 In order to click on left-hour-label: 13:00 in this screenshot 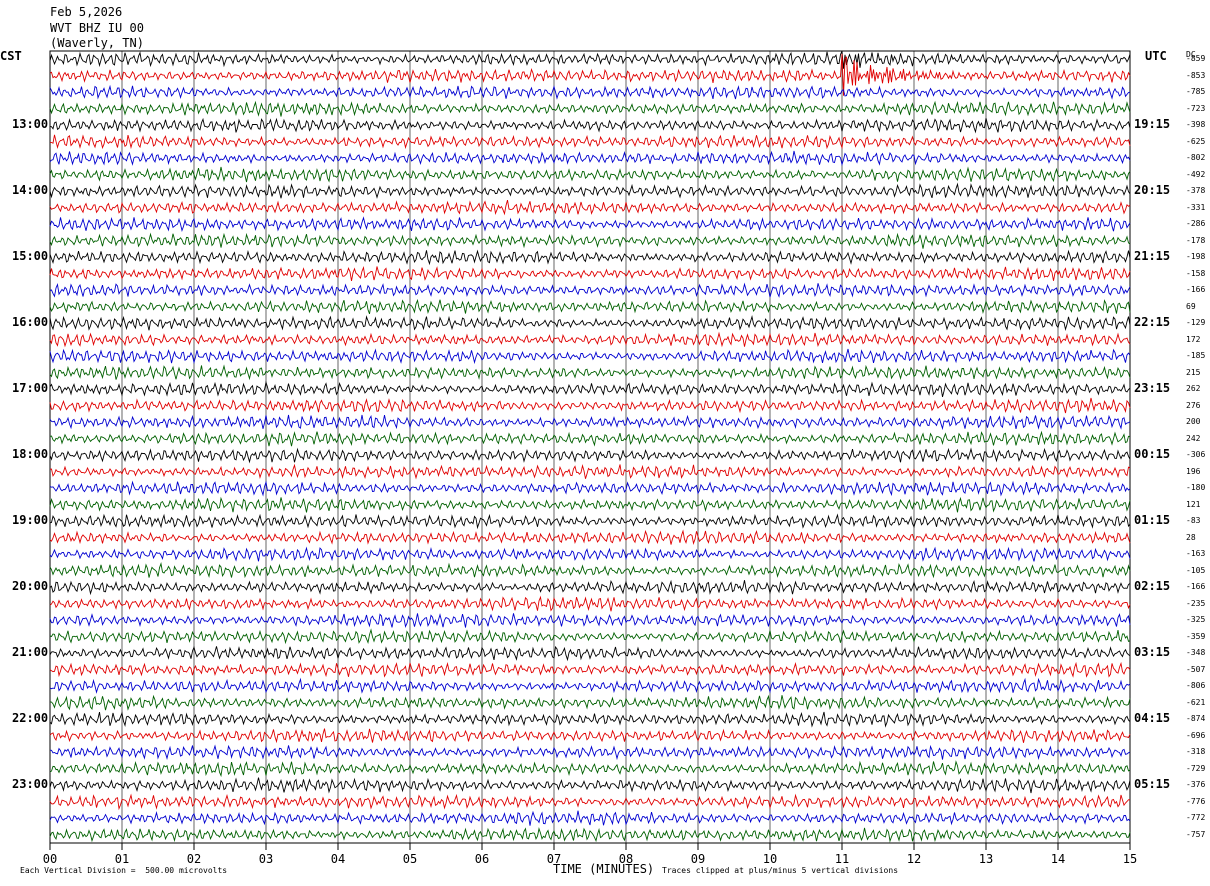, I will do `click(30, 124)`.